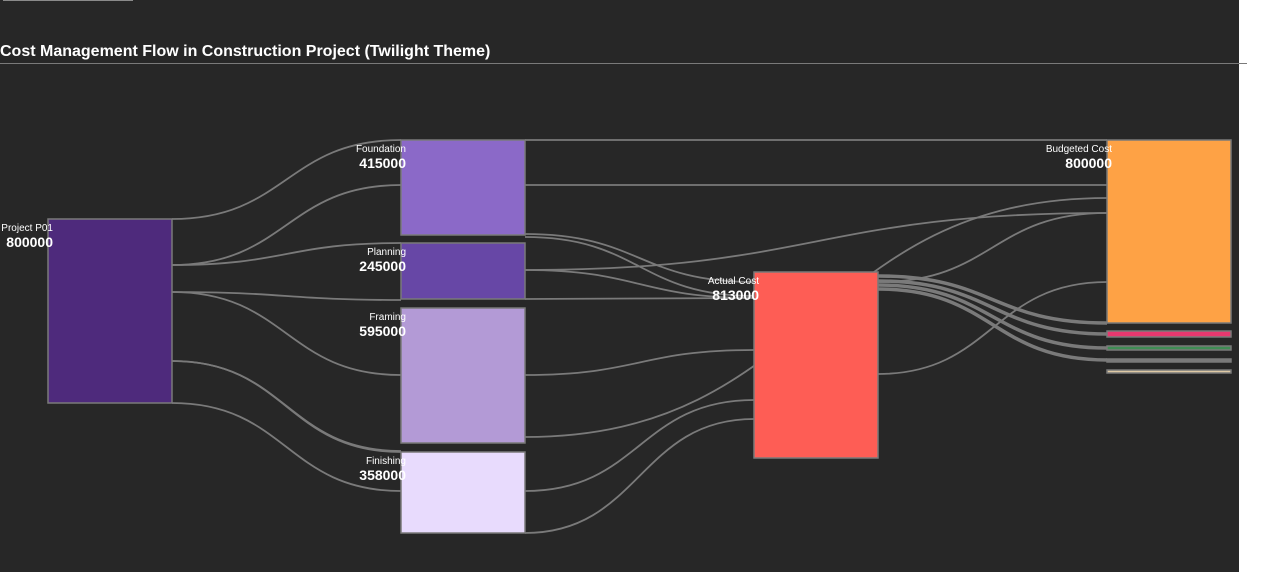 The height and width of the screenshot is (572, 1280). Describe the element at coordinates (387, 317) in the screenshot. I see `sankey-node-label-framing: Framing` at that location.